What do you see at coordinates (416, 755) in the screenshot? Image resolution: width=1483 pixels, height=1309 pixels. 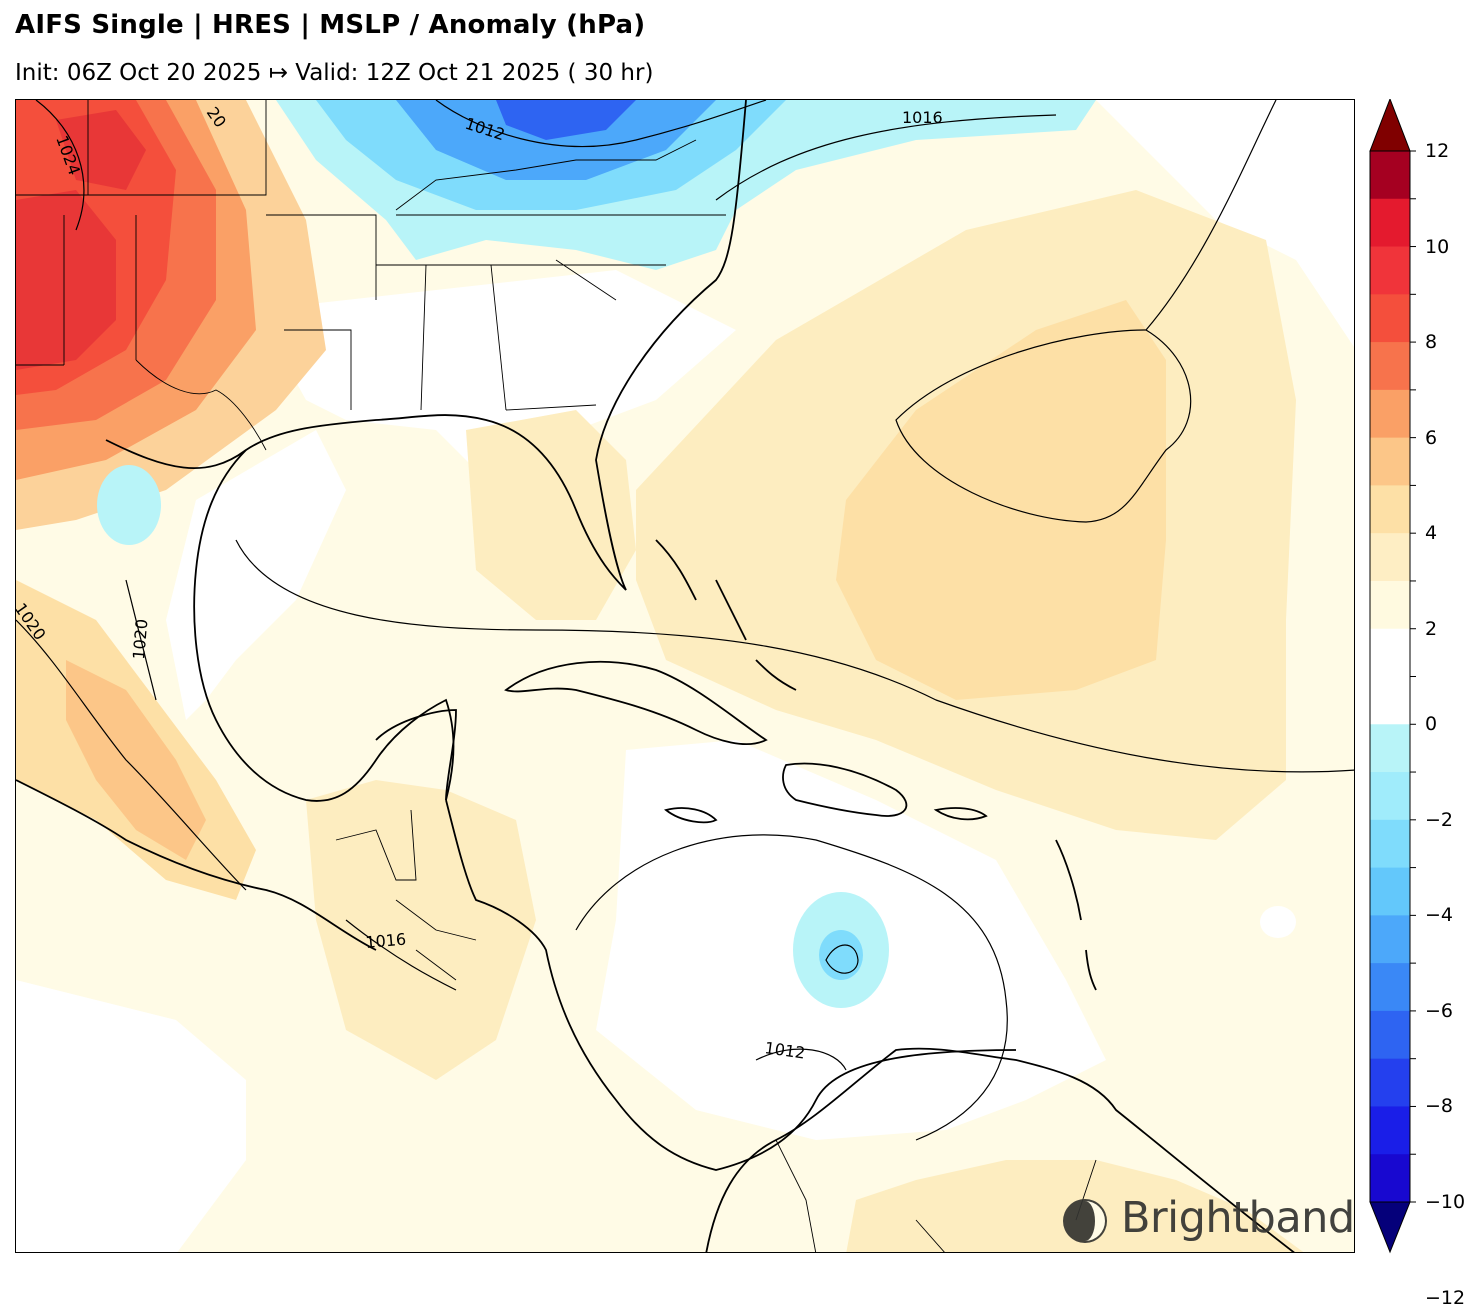 I see `coastline-yucatan` at bounding box center [416, 755].